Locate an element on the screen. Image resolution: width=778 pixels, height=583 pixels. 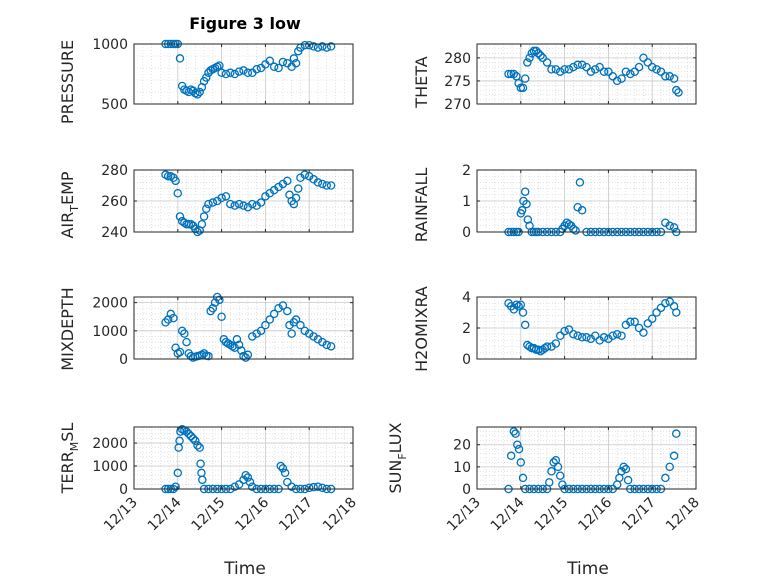
y-tick-label: 240 is located at coordinates (114, 233).